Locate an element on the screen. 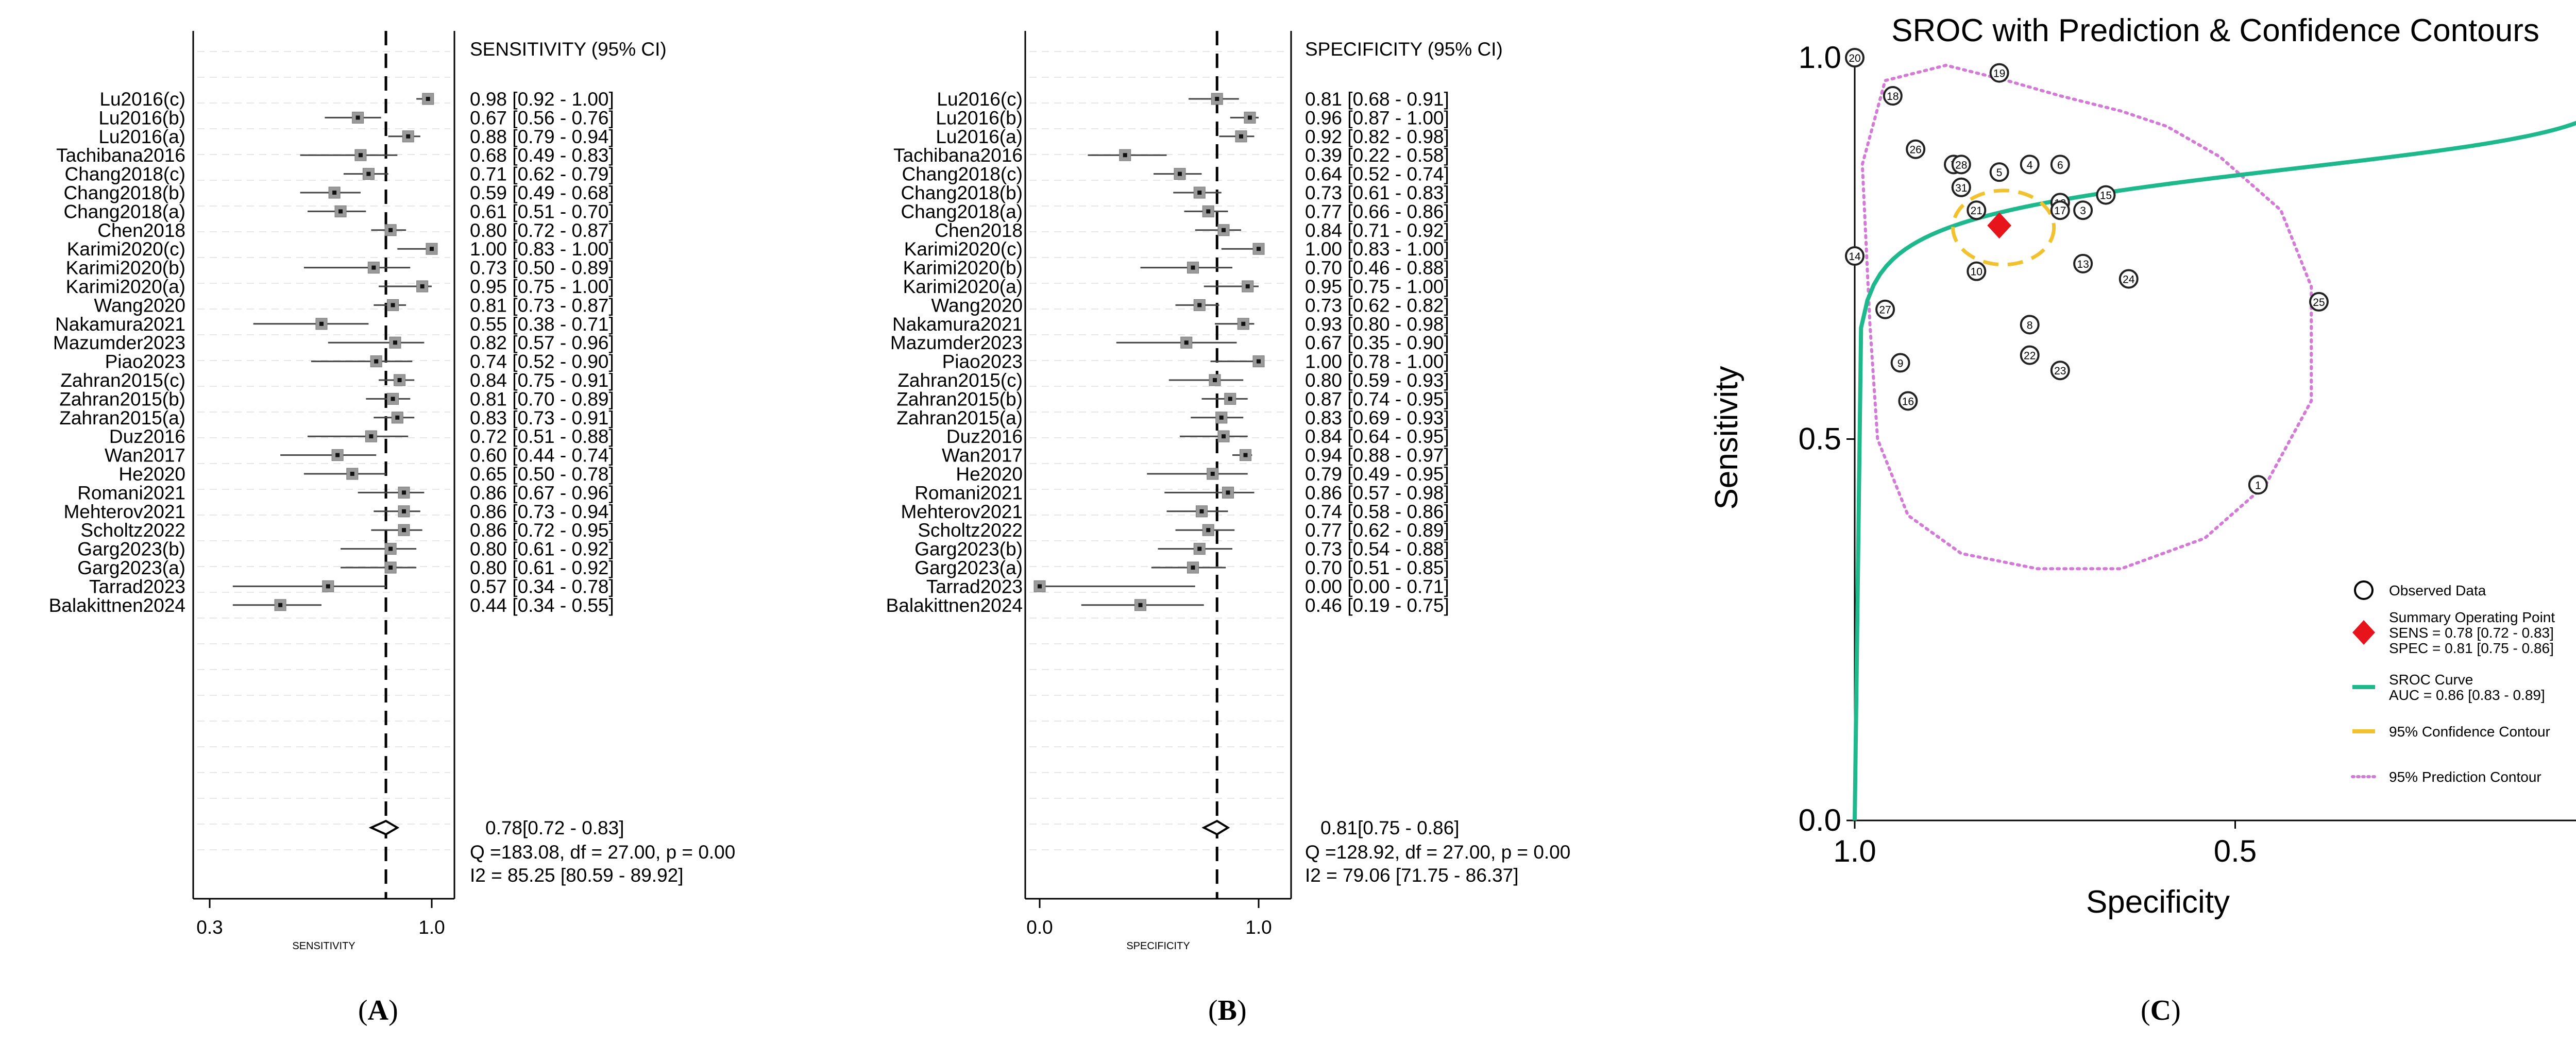  study-estimate-text: 0.88 [0.79 - 0.94] is located at coordinates (542, 136).